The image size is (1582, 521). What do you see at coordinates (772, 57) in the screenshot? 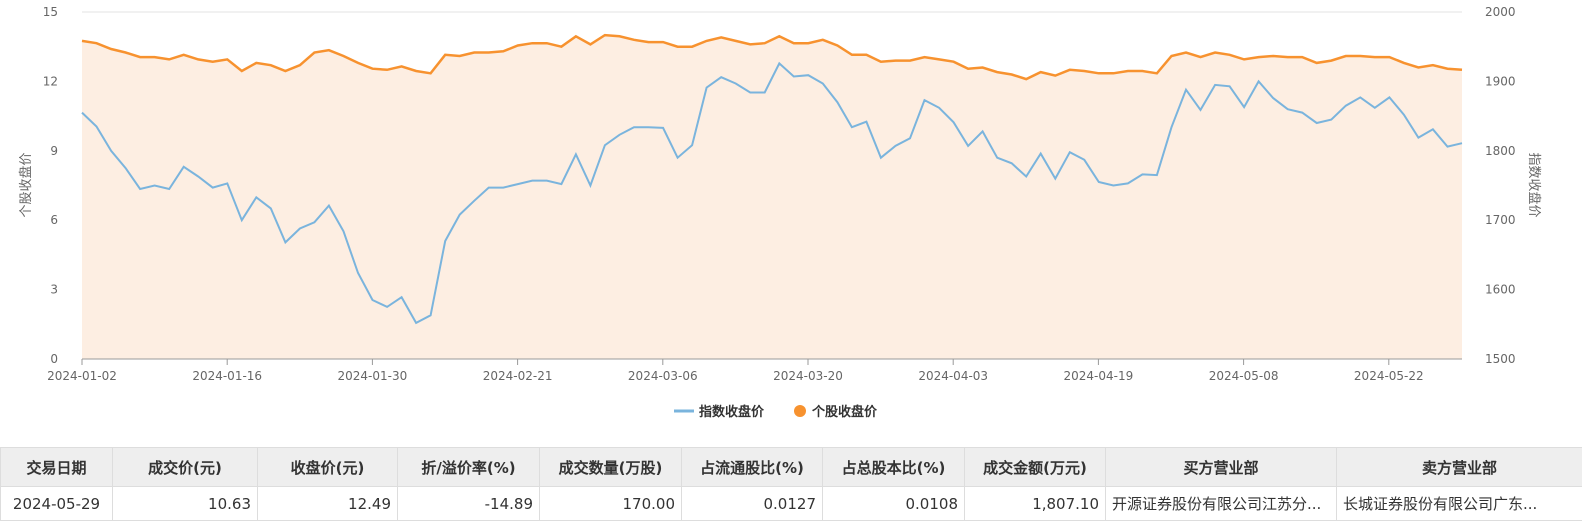
I see `stock-price-line` at bounding box center [772, 57].